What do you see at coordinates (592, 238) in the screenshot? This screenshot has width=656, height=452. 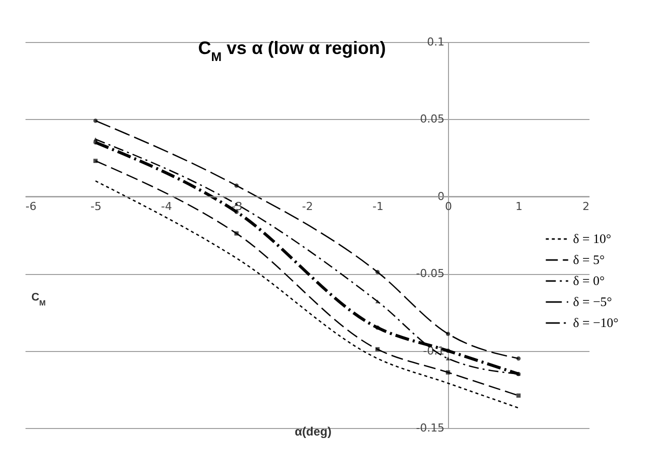 I see `legend-label: δ = 10°` at bounding box center [592, 238].